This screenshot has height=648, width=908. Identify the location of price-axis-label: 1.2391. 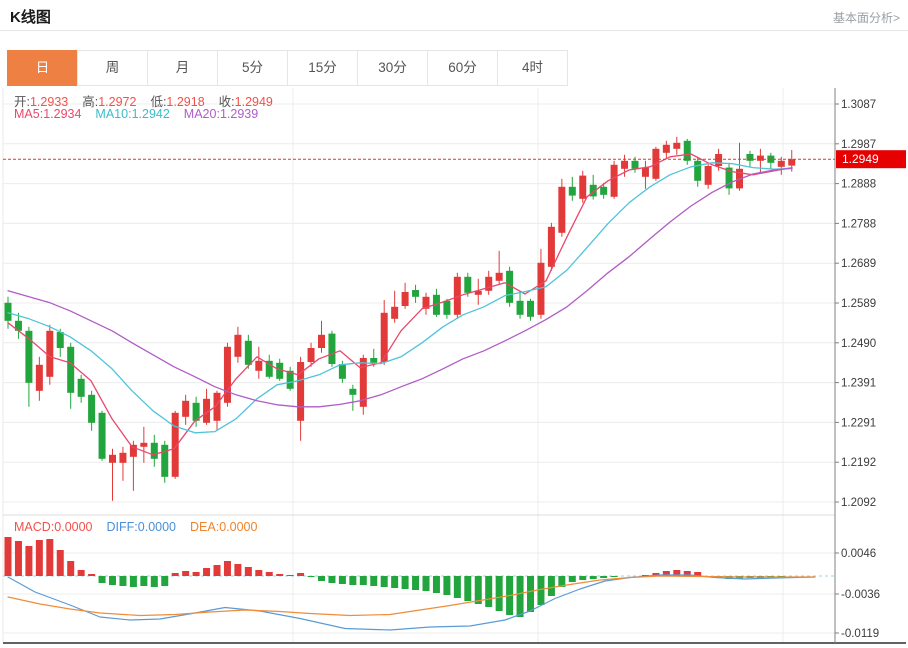
(858, 384).